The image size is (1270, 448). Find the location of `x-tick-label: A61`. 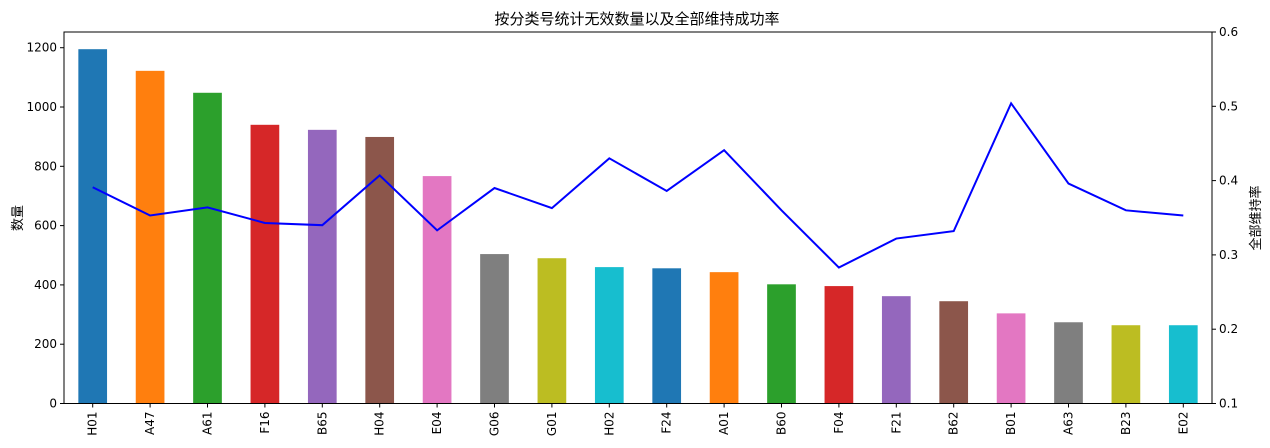

x-tick-label: A61 is located at coordinates (208, 423).